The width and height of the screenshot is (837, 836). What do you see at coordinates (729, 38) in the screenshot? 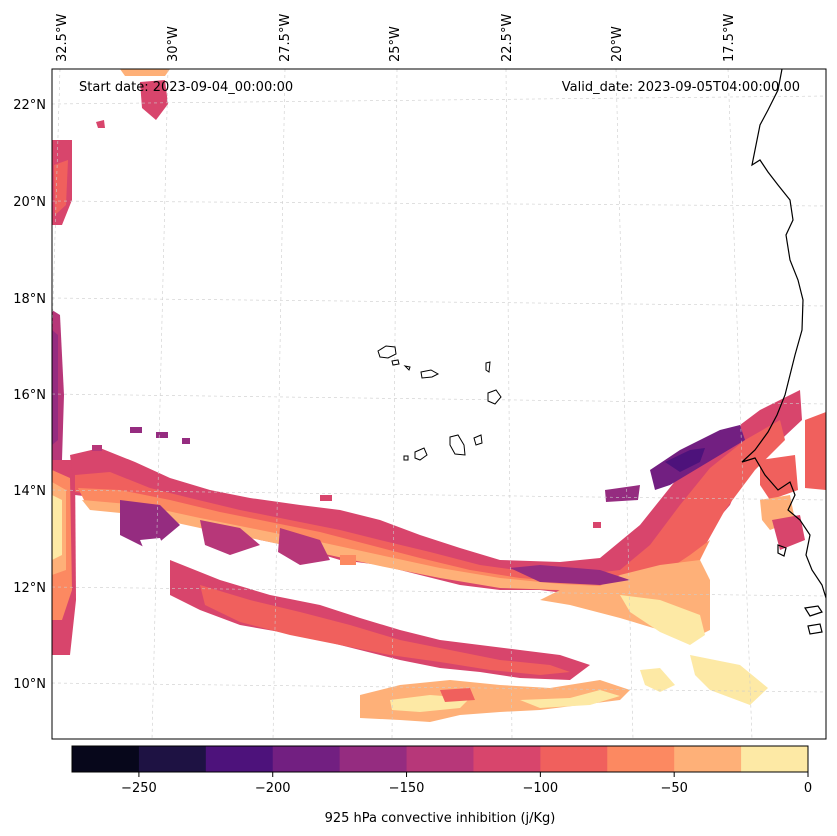
I see `lon-label: 17.5°W` at bounding box center [729, 38].